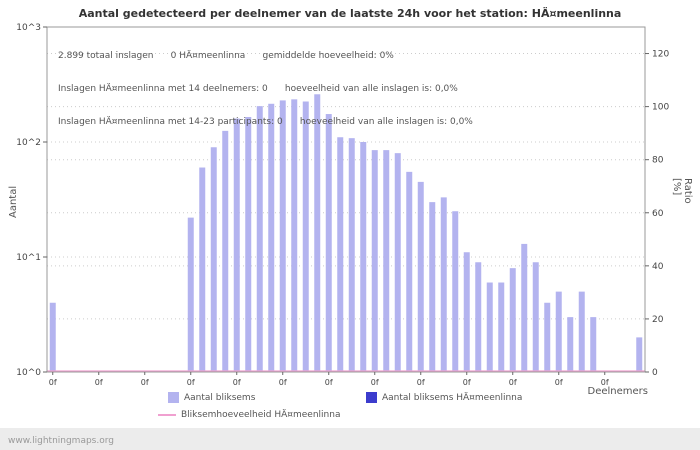  I want to click on y-tick-label: 10^2, so click(28, 143).